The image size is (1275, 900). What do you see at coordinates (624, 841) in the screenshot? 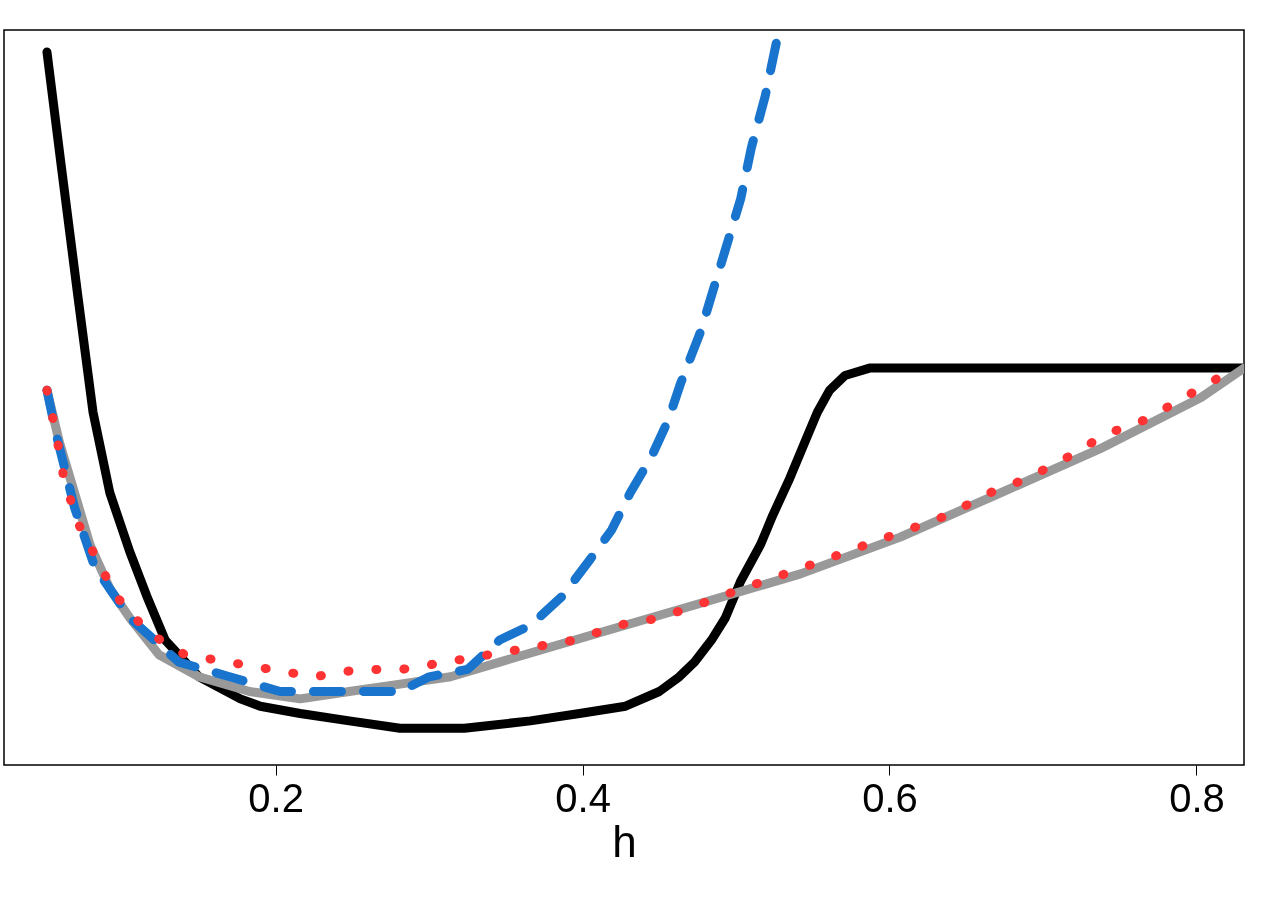
I see `x-axis-title: h` at bounding box center [624, 841].